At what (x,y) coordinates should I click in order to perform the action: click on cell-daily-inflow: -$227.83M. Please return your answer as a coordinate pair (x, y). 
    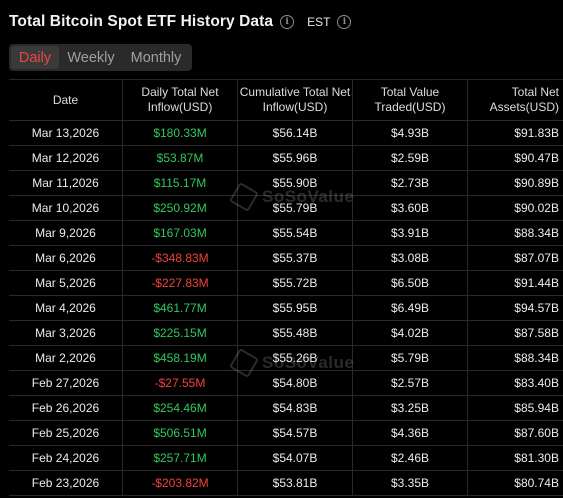
    Looking at the image, I should click on (180, 283).